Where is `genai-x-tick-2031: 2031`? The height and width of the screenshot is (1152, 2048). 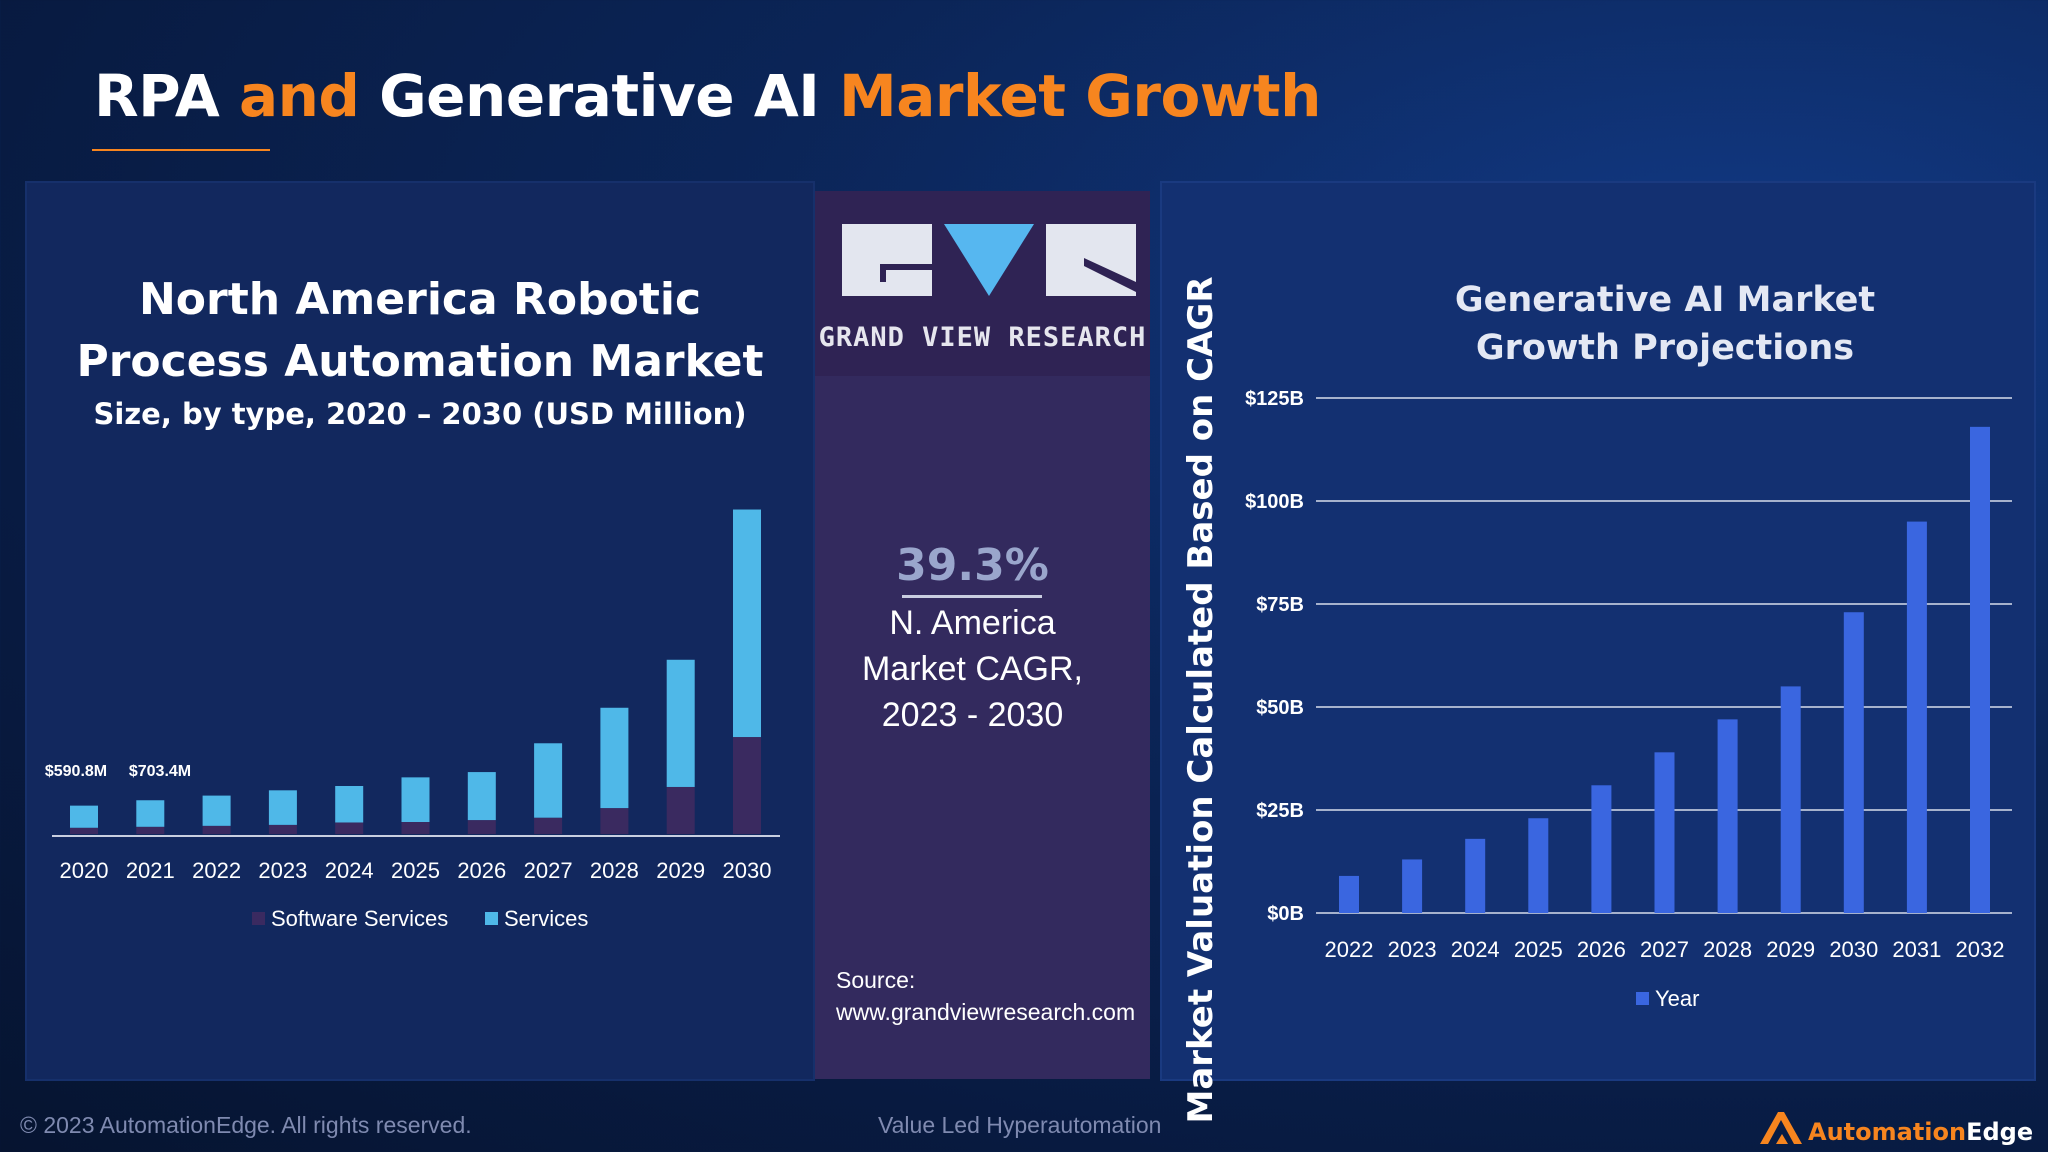
genai-x-tick-2031: 2031 is located at coordinates (1916, 949).